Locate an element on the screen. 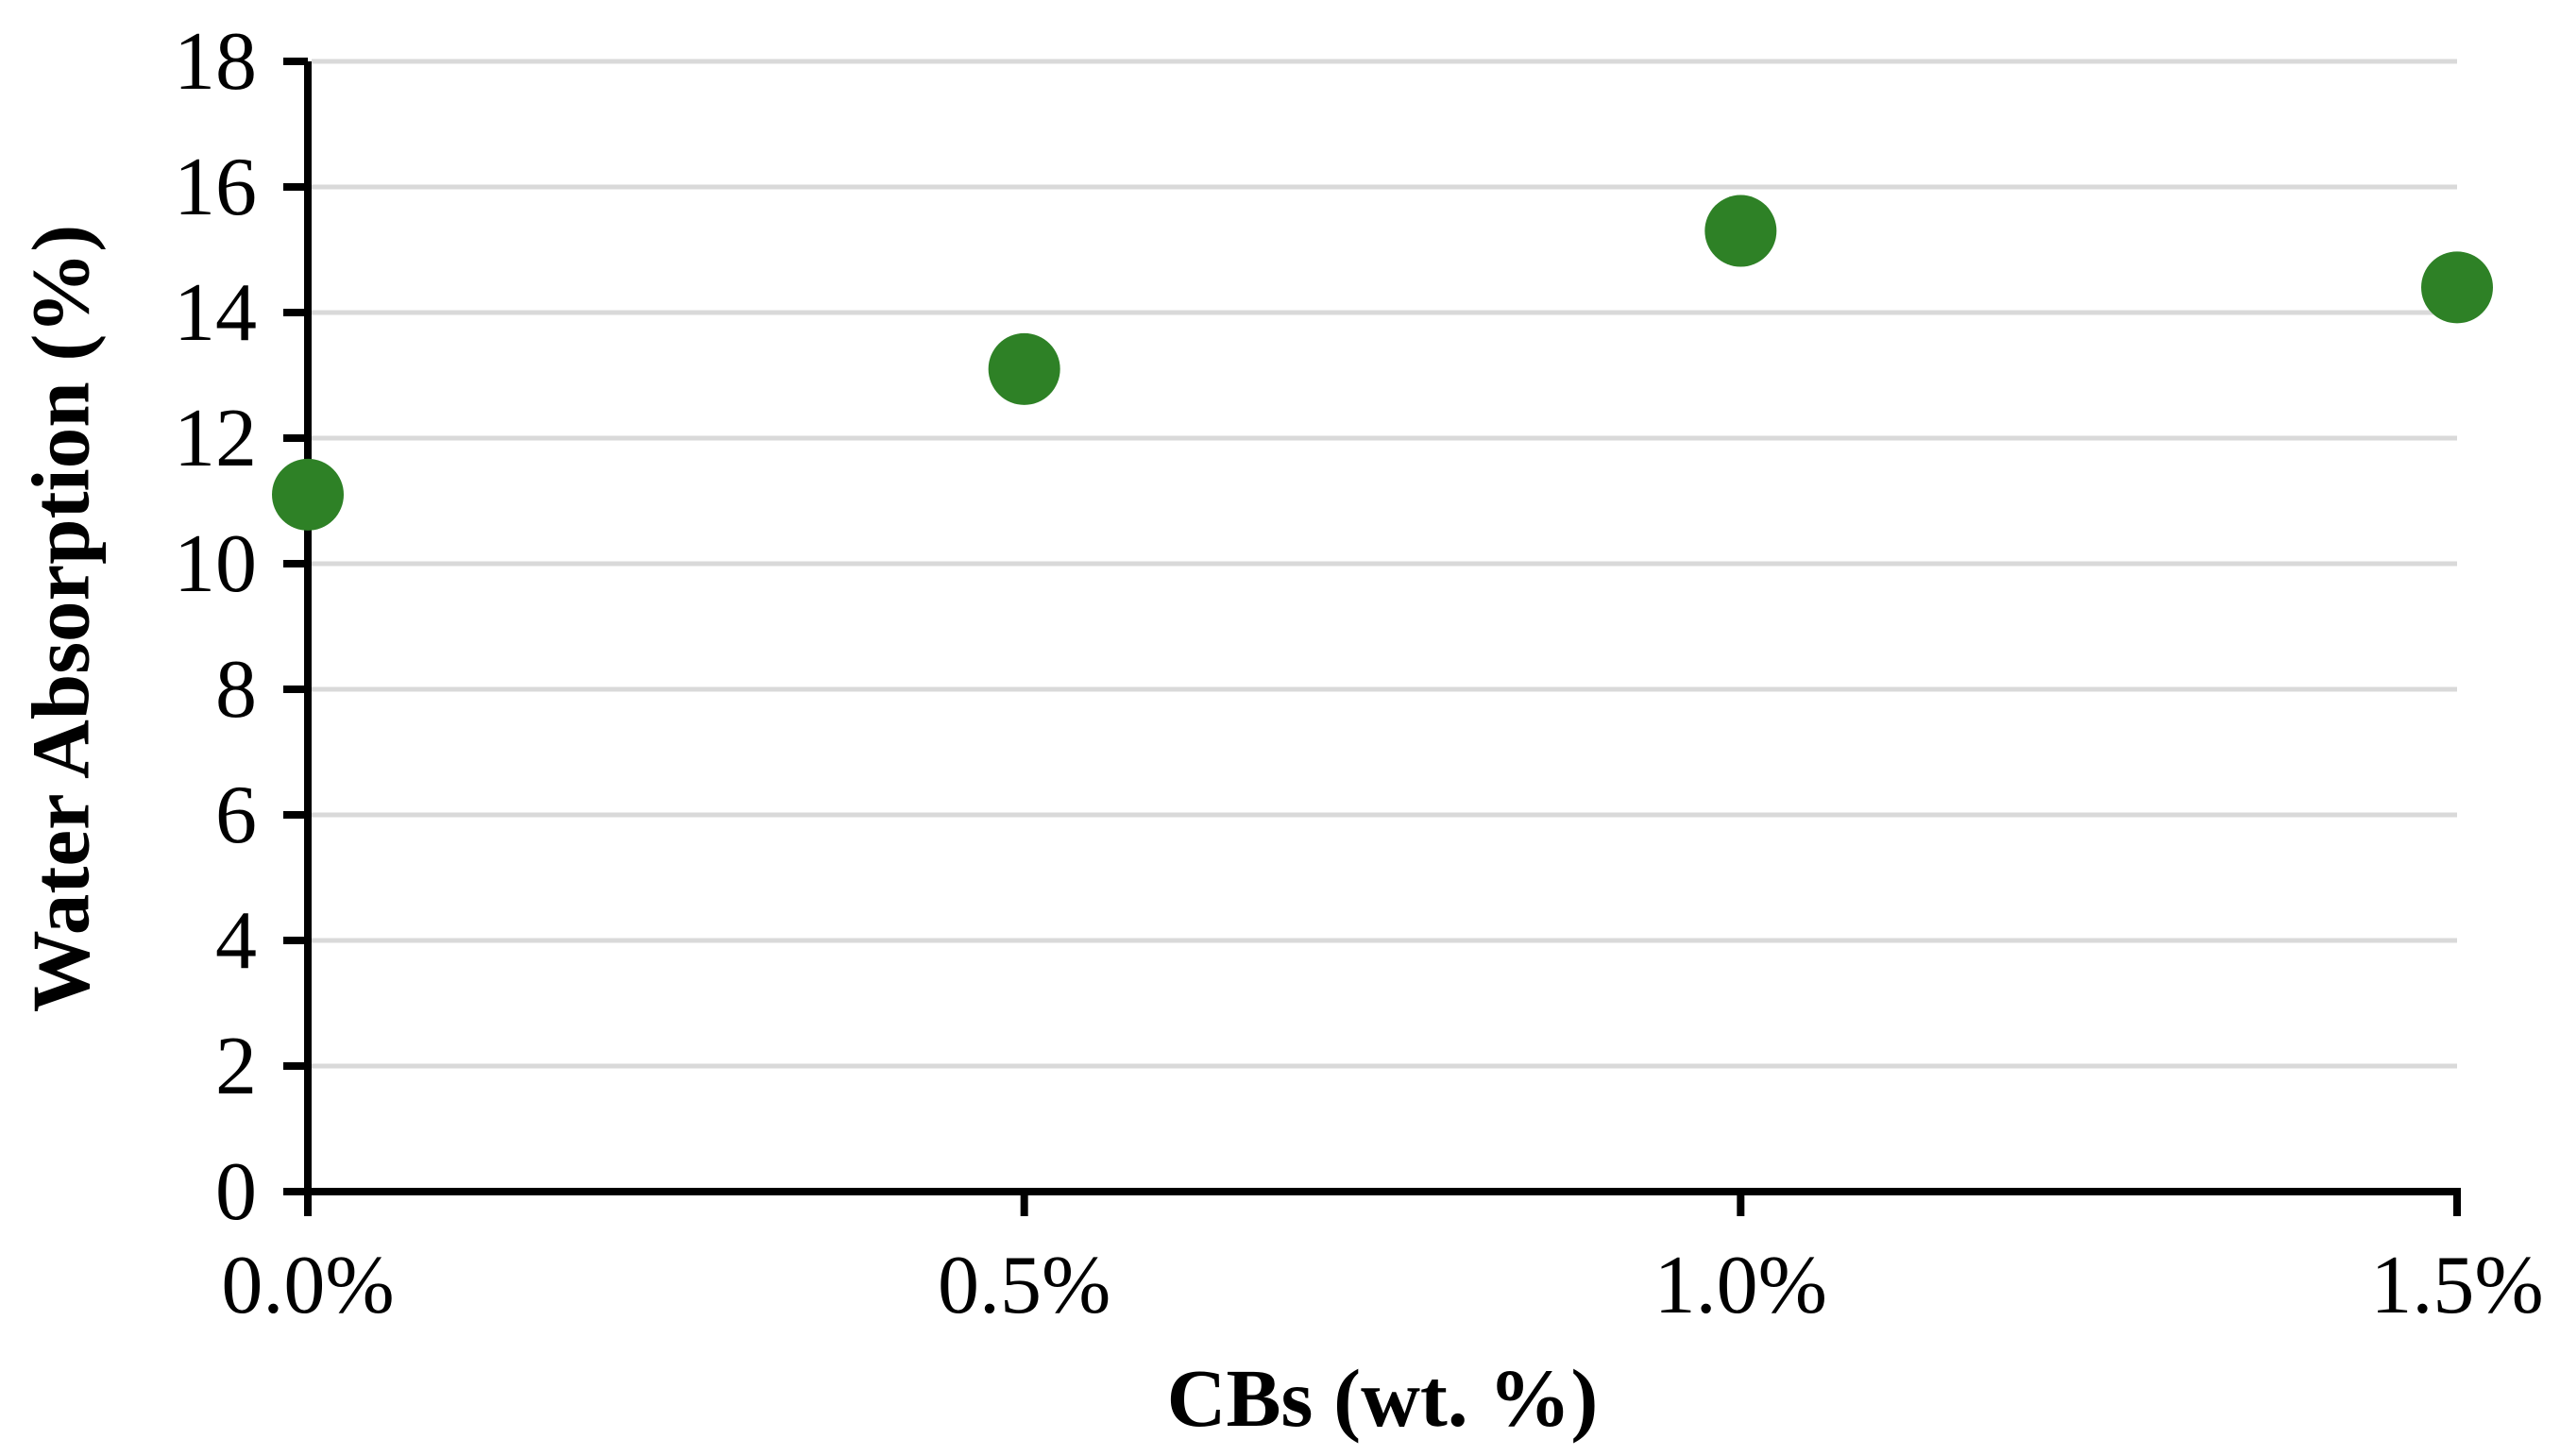 The height and width of the screenshot is (1456, 2560). x-axis-title: CBs (wt. %) is located at coordinates (1383, 1398).